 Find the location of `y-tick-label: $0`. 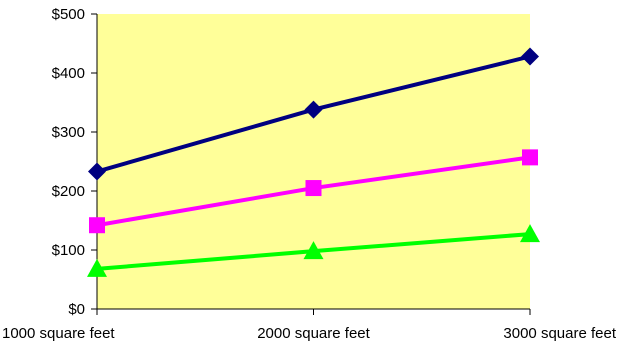

y-tick-label: $0 is located at coordinates (76, 309).